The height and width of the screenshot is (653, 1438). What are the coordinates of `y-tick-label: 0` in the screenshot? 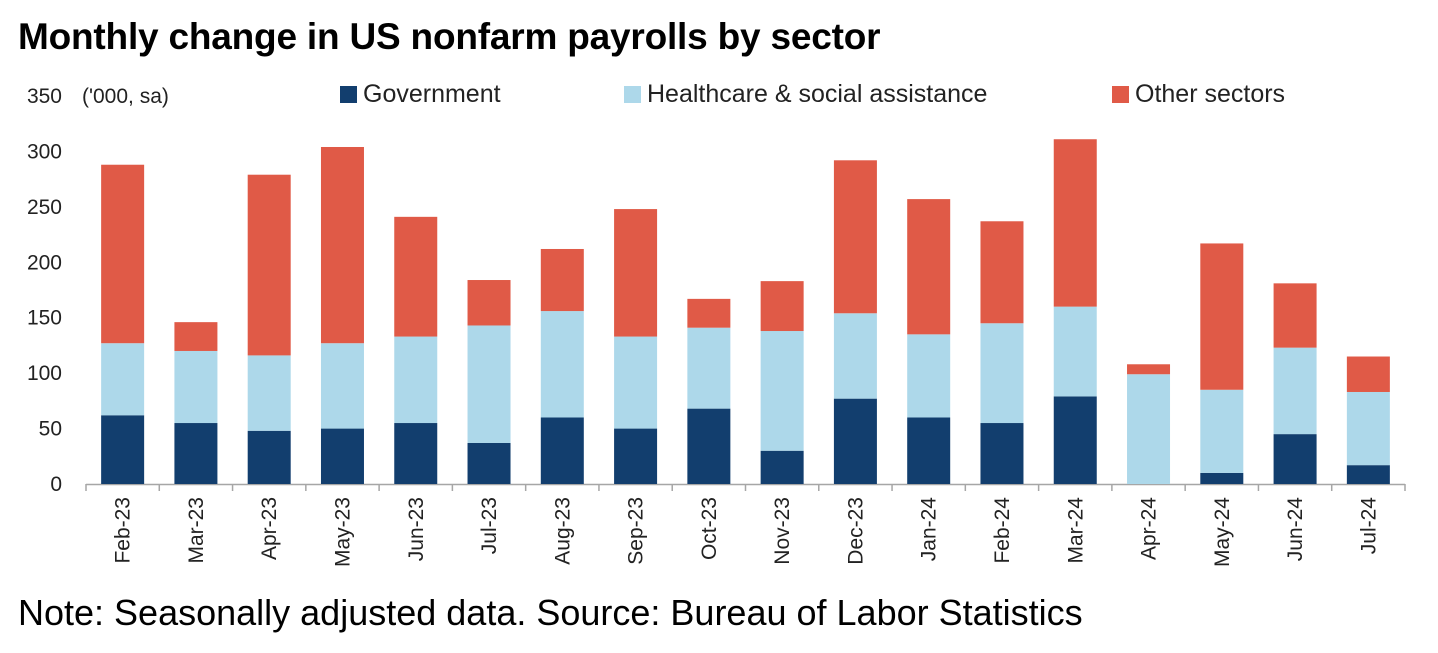 It's located at (56, 484).